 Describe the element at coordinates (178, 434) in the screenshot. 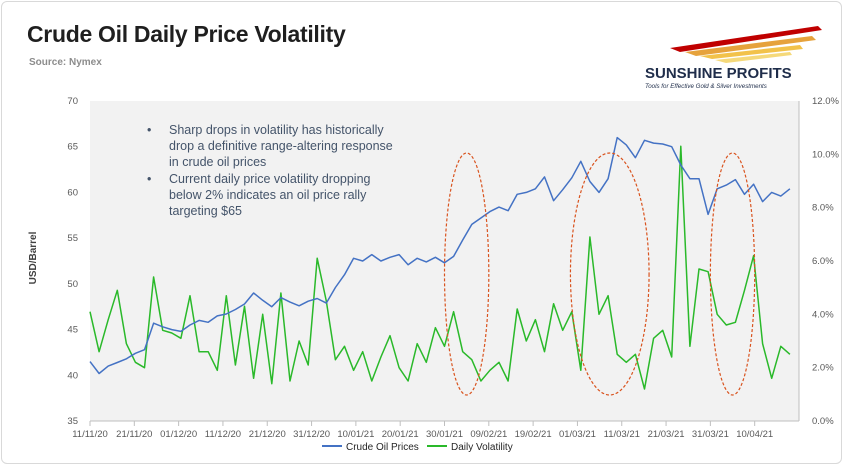

I see `x-tick-label: 01/12/20` at that location.